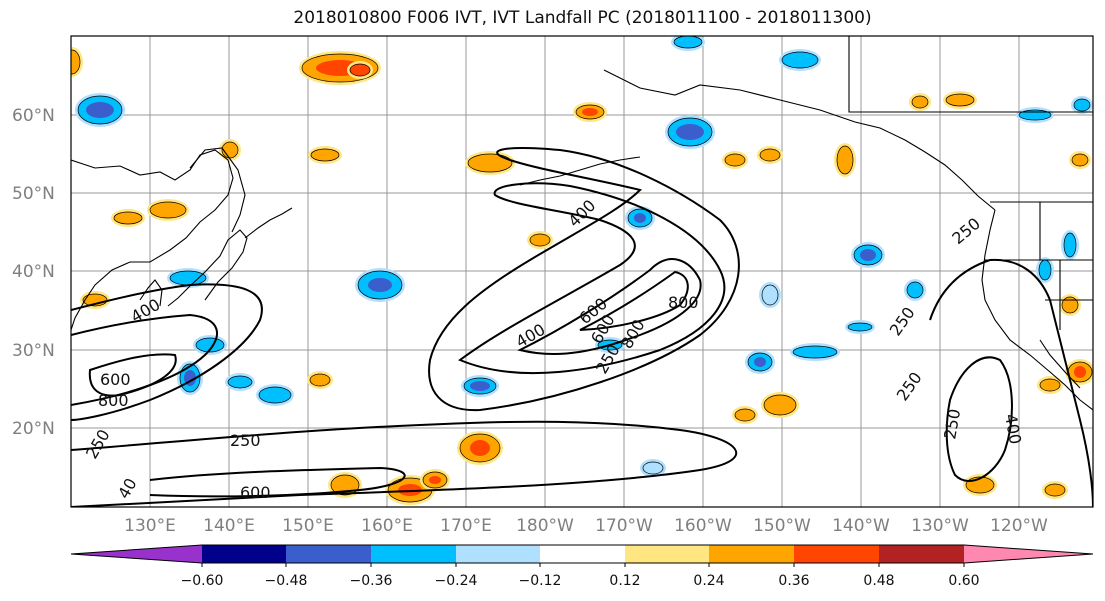 The image size is (1105, 601). I want to click on canada-border, so click(970, 74).